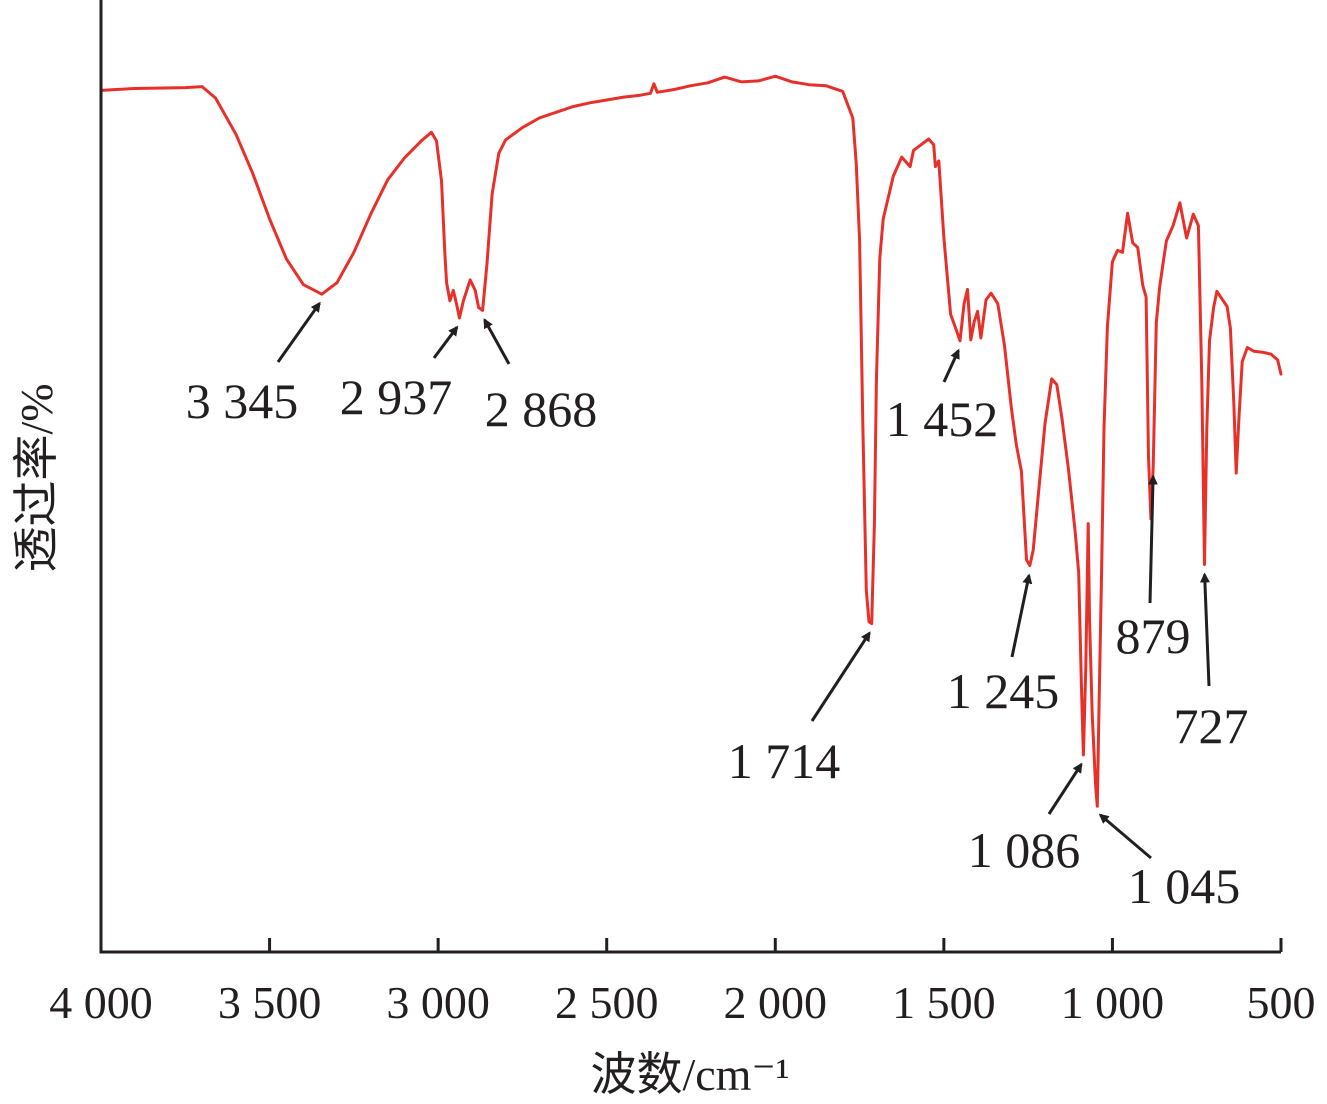  What do you see at coordinates (396, 397) in the screenshot?
I see `peak-label: 2 937` at bounding box center [396, 397].